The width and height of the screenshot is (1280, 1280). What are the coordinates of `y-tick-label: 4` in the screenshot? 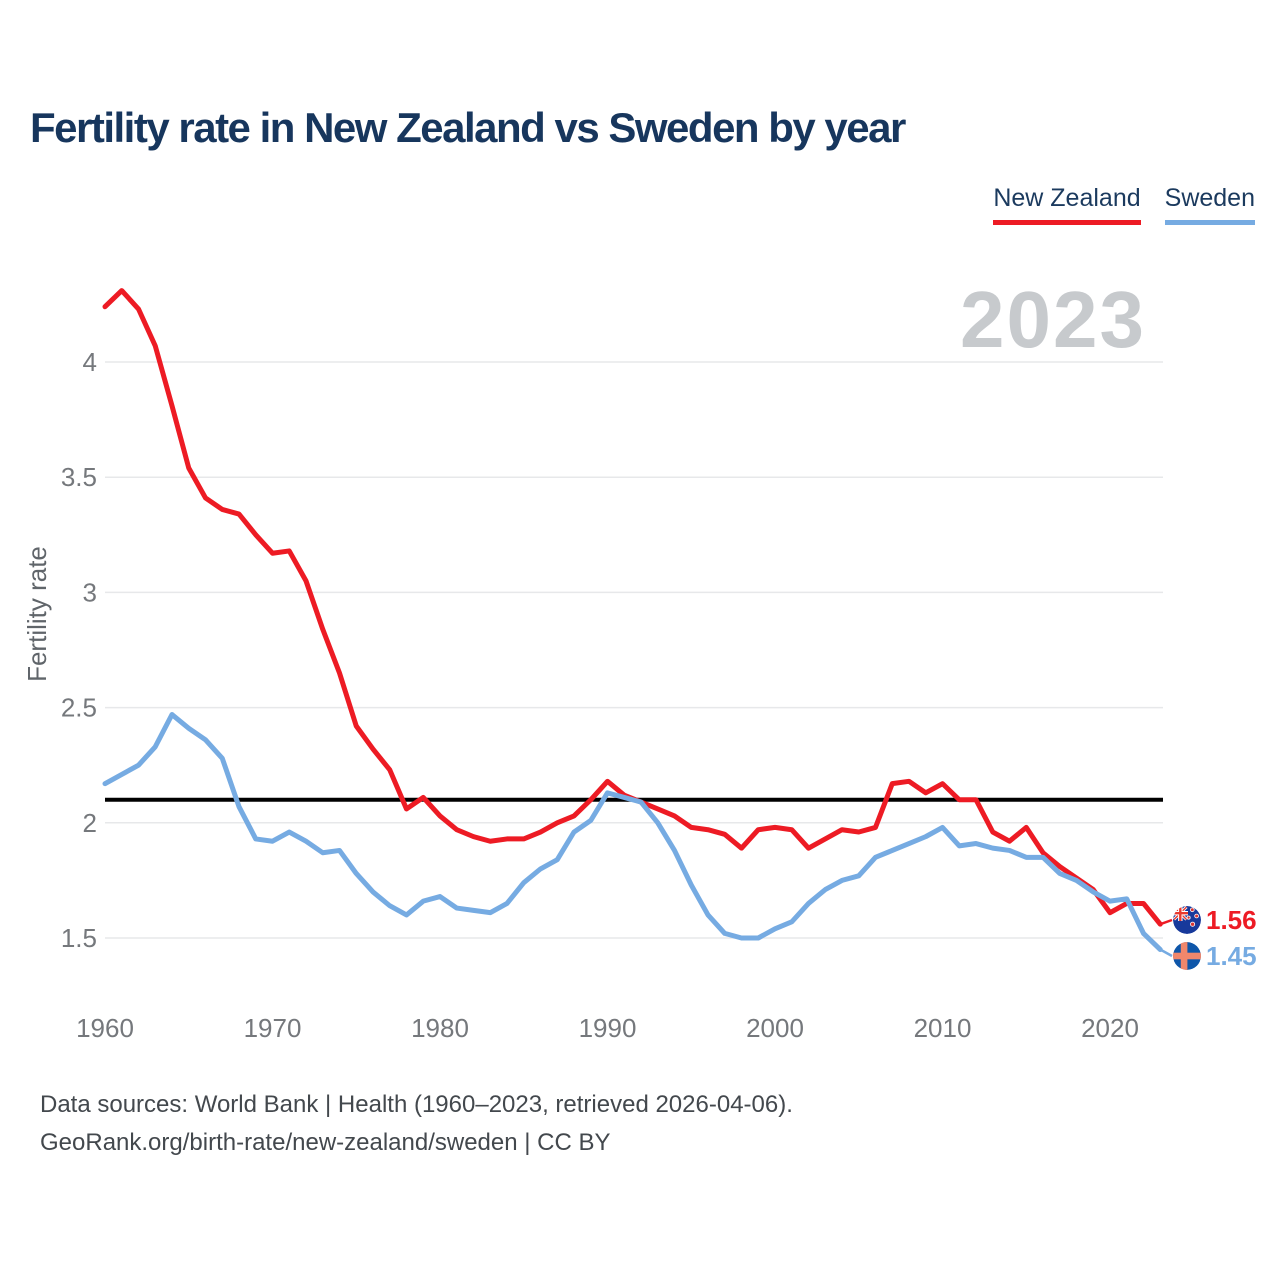 It's located at (90, 362).